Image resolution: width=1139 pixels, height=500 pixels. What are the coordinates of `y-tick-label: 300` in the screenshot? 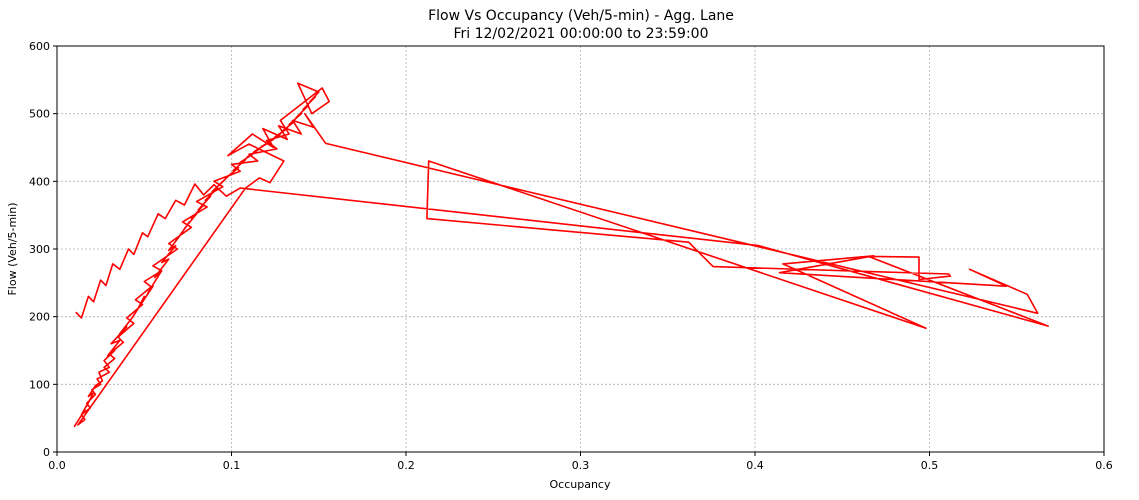 It's located at (39, 249).